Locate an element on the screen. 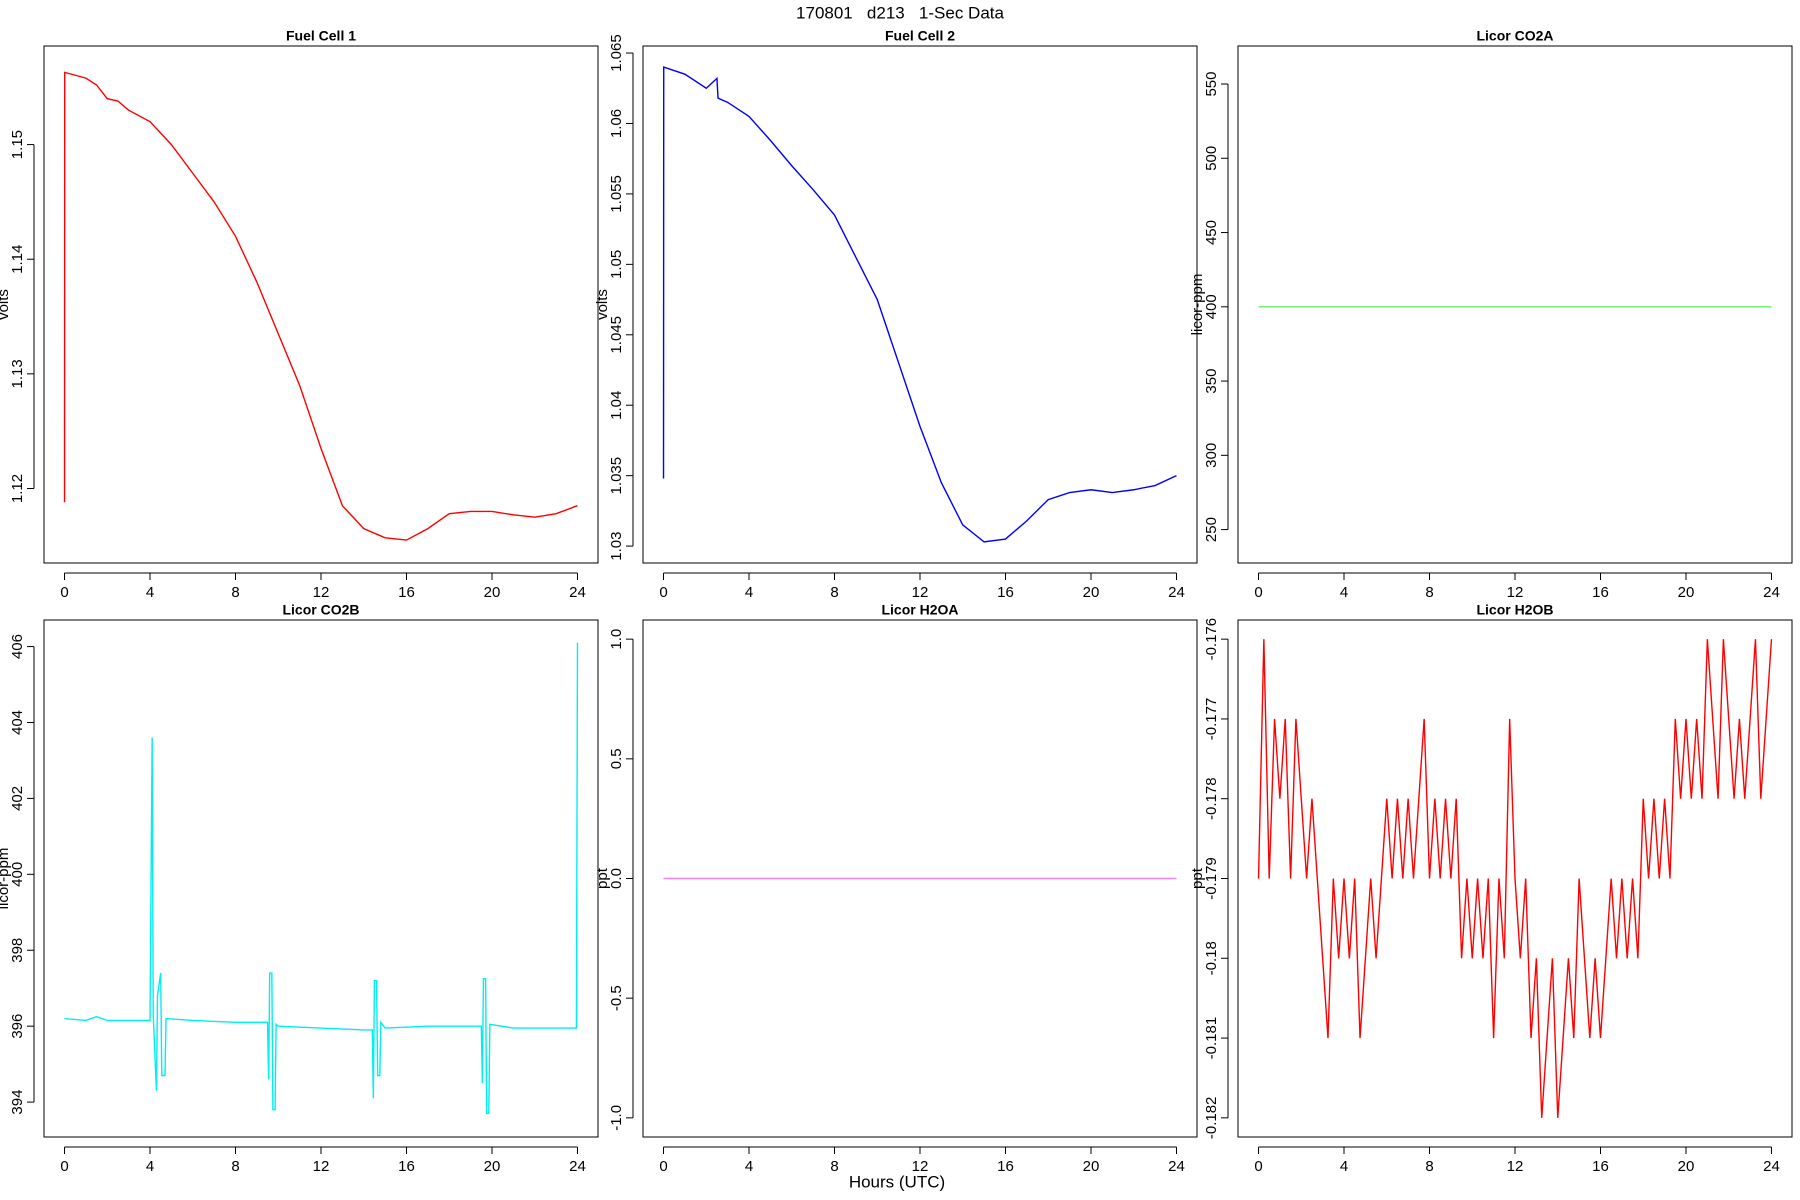  y-tick-label: 300 is located at coordinates (1211, 455).